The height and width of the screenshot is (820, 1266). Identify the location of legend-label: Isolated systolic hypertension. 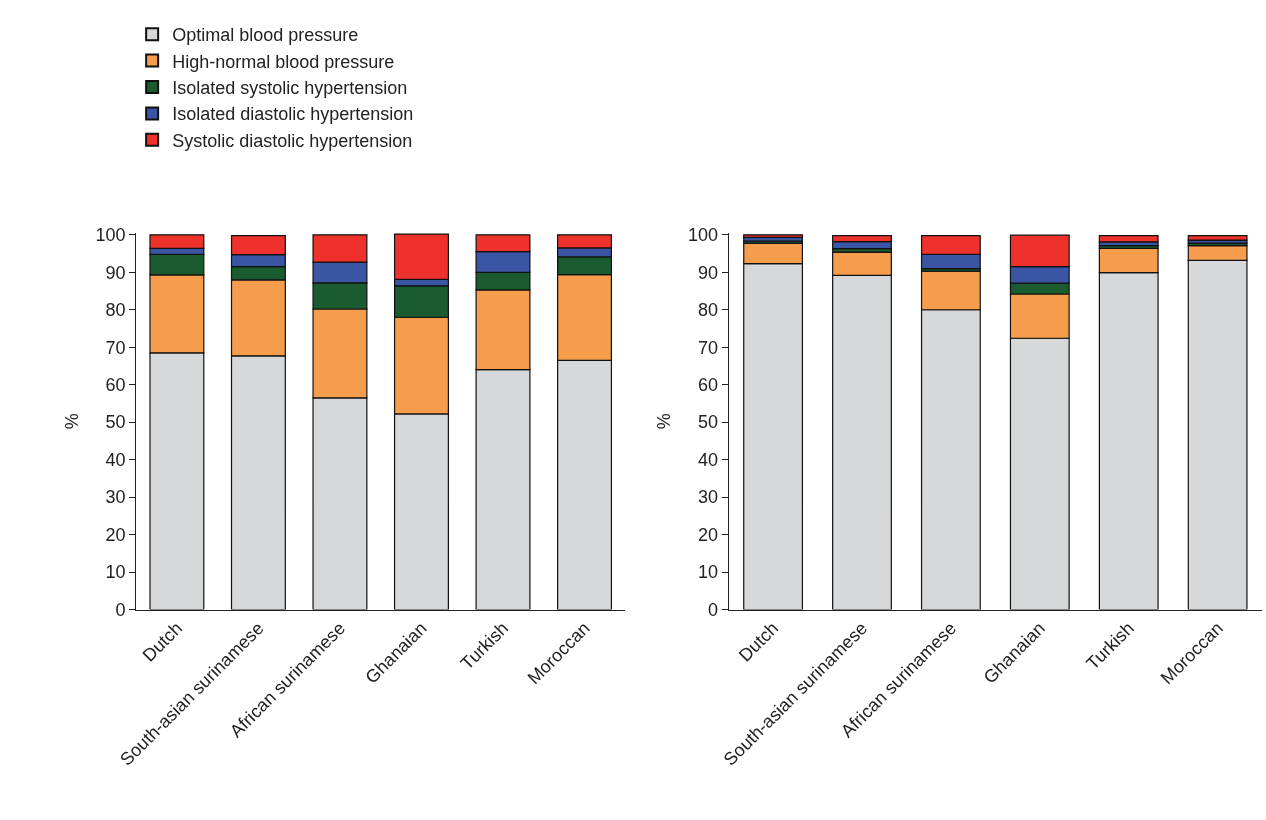
(290, 88).